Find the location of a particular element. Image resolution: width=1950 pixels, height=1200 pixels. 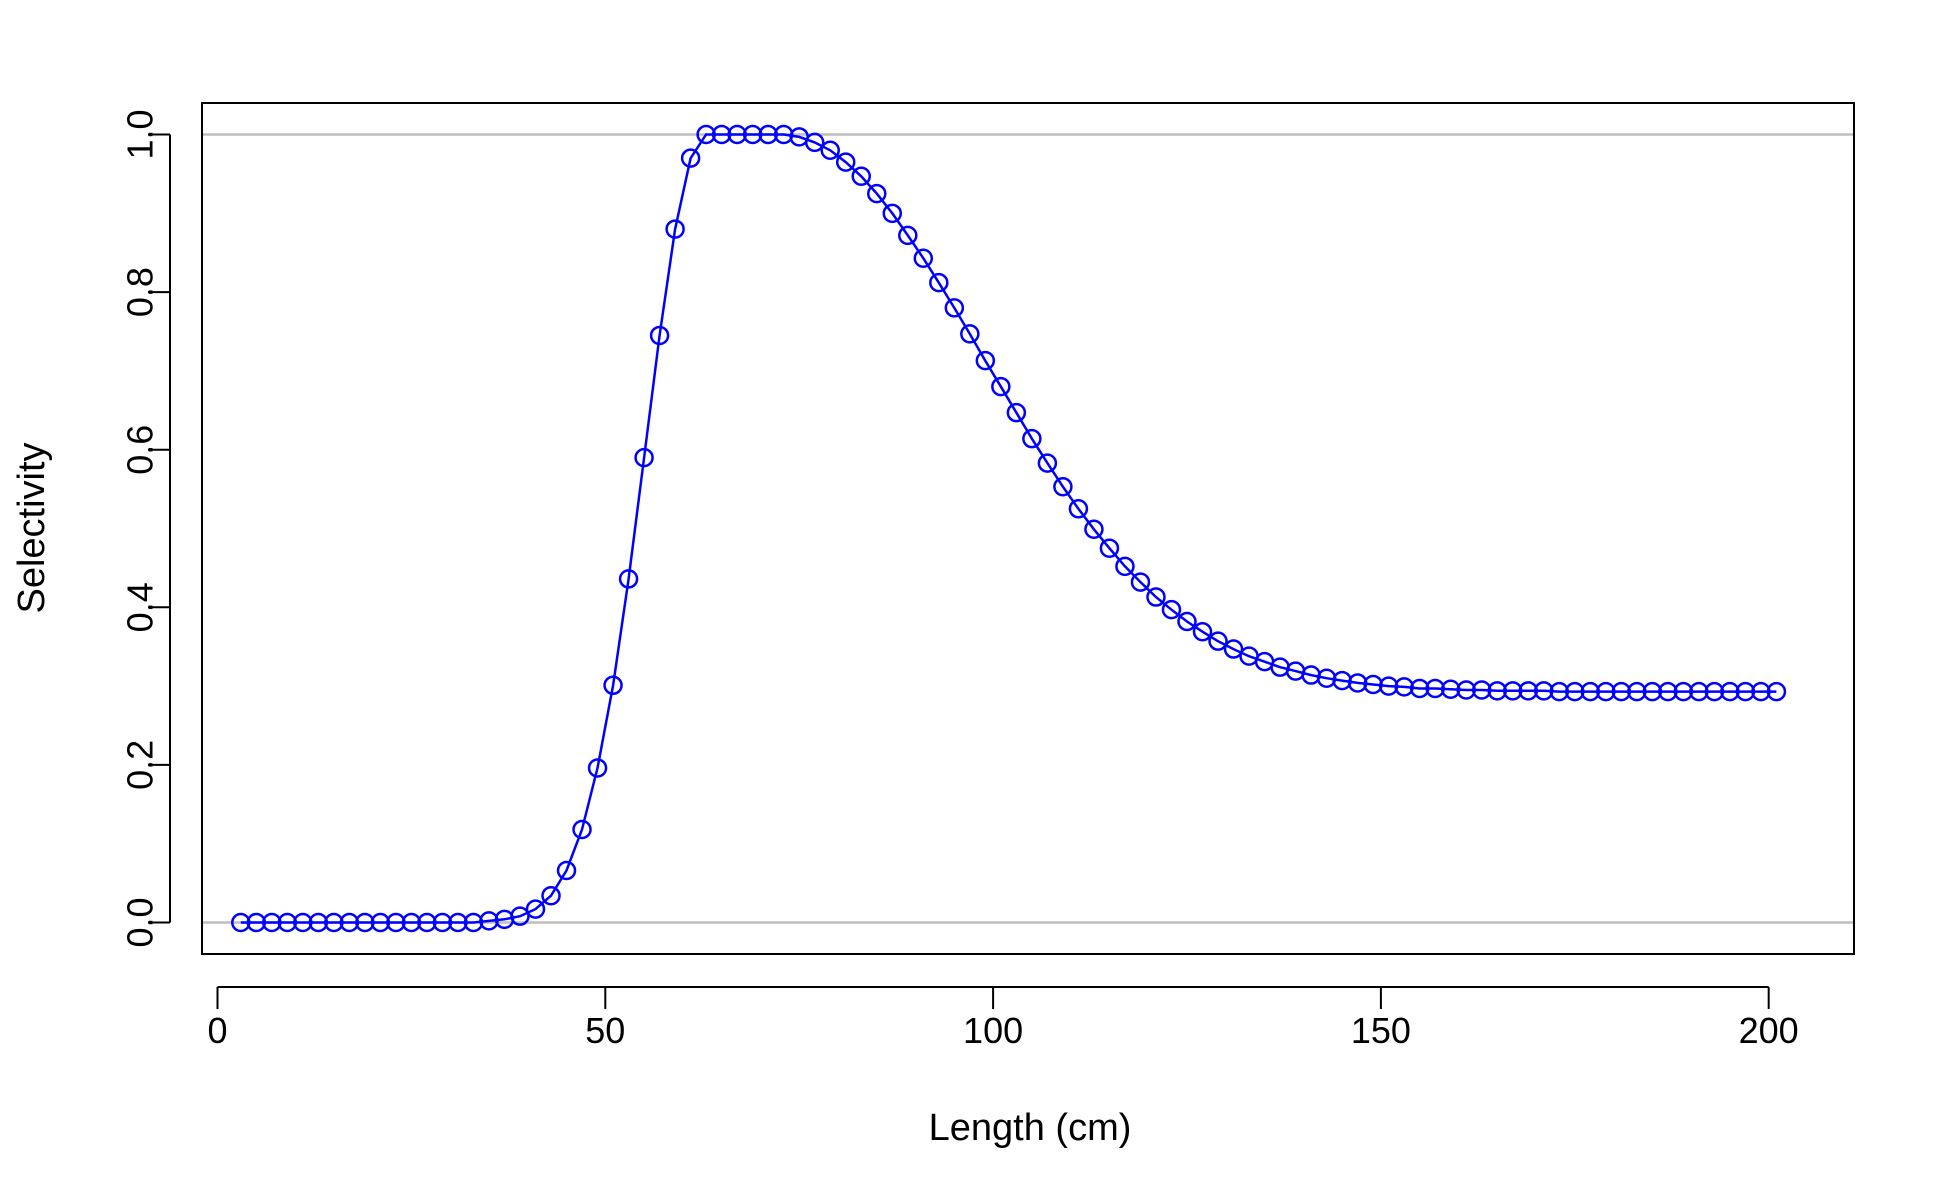

x-tick-label: 200 is located at coordinates (1769, 1030).